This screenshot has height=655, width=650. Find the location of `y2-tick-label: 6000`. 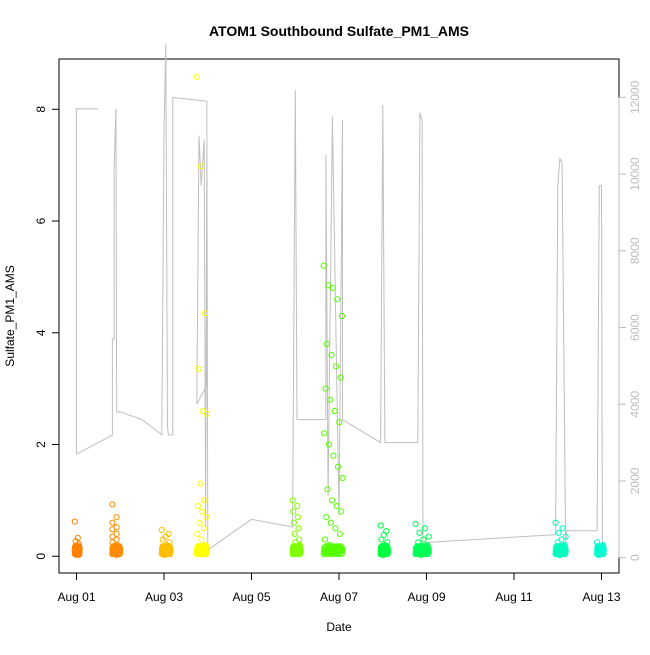

y2-tick-label: 6000 is located at coordinates (635, 327).